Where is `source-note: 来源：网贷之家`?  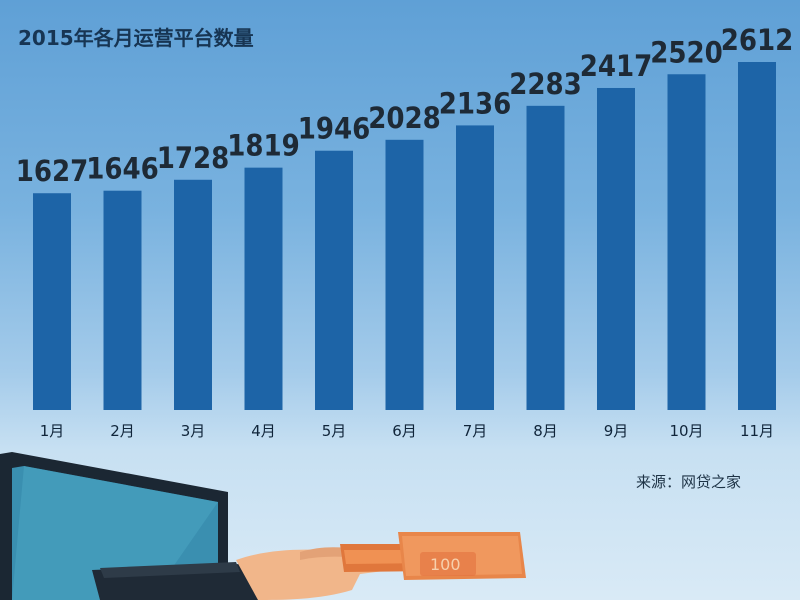
source-note: 来源：网贷之家 is located at coordinates (689, 482).